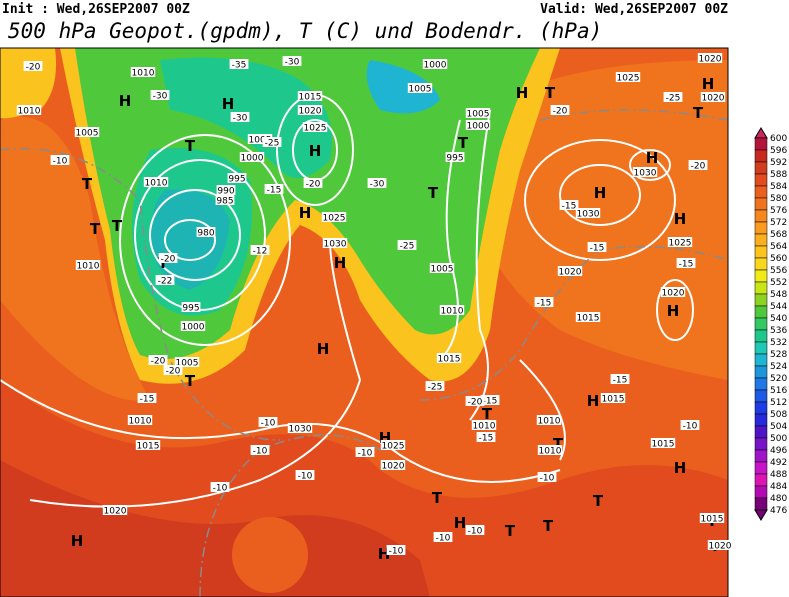  Describe the element at coordinates (634, 9) in the screenshot. I see `valid-time: Valid: Wed,26SEP2007 00Z` at that location.